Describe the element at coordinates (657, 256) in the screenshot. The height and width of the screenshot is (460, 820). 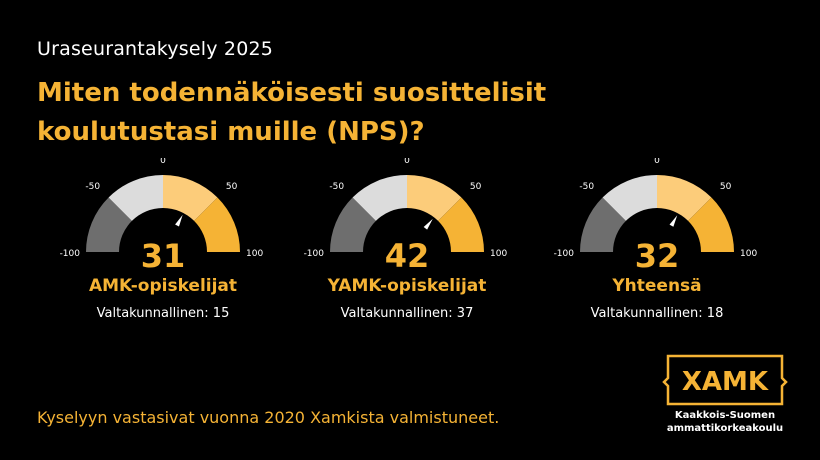
I see `gauge-score: 32` at that location.